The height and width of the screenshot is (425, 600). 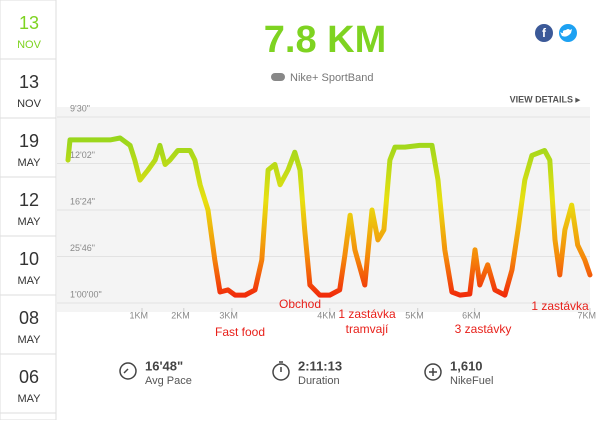 What do you see at coordinates (483, 329) in the screenshot?
I see `annotation: 3 zastávky` at bounding box center [483, 329].